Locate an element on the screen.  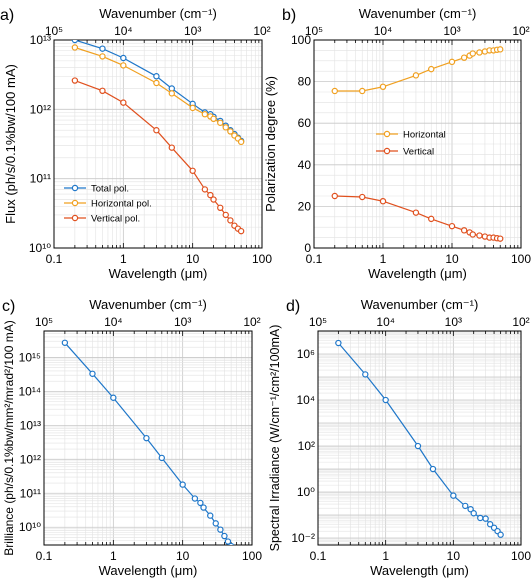
legend-entry: Vertical is located at coordinates (418, 152).